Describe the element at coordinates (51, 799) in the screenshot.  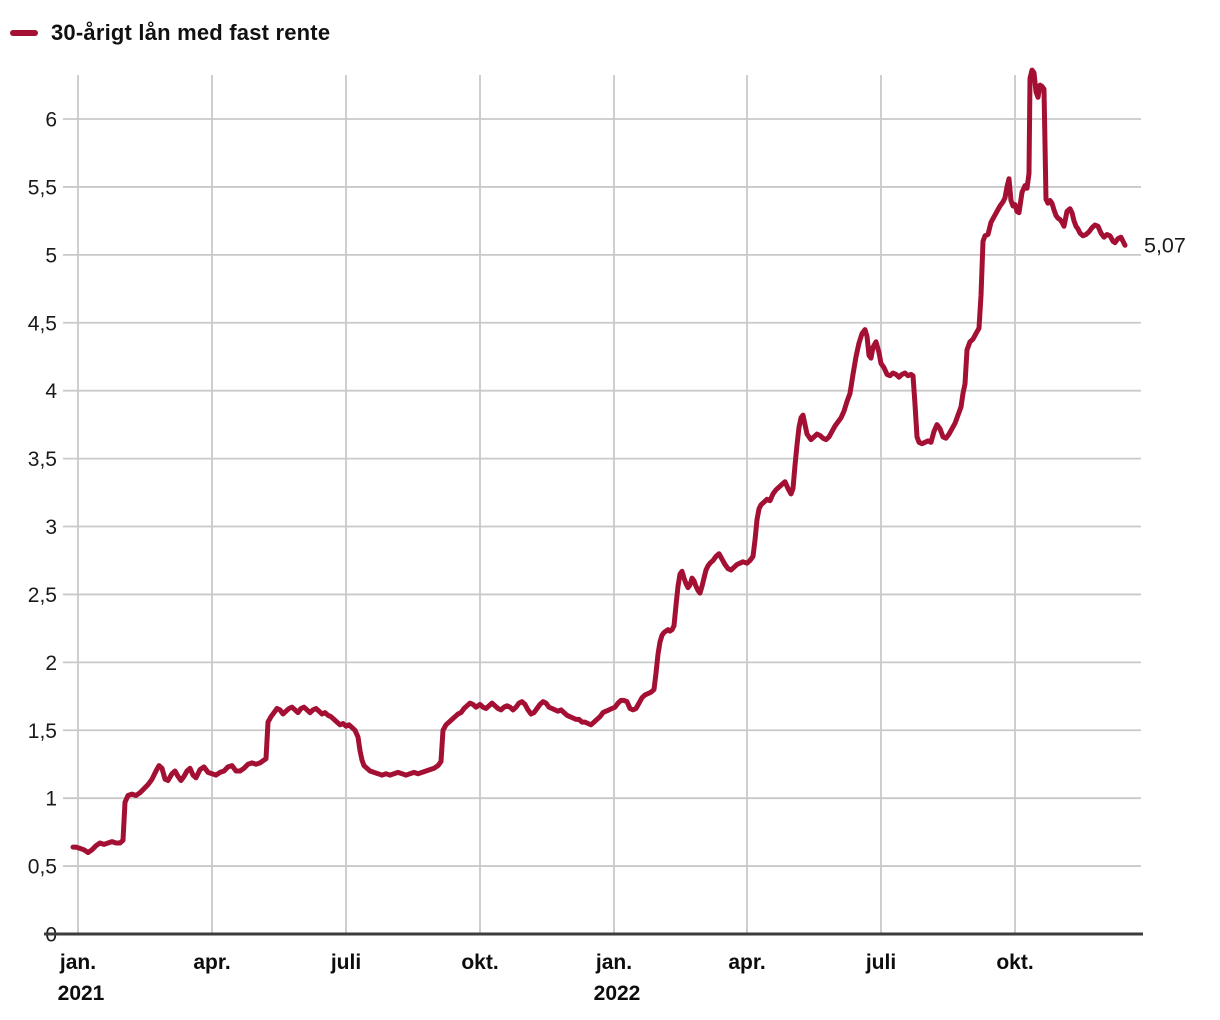
I see `y-tick-label: 1` at that location.